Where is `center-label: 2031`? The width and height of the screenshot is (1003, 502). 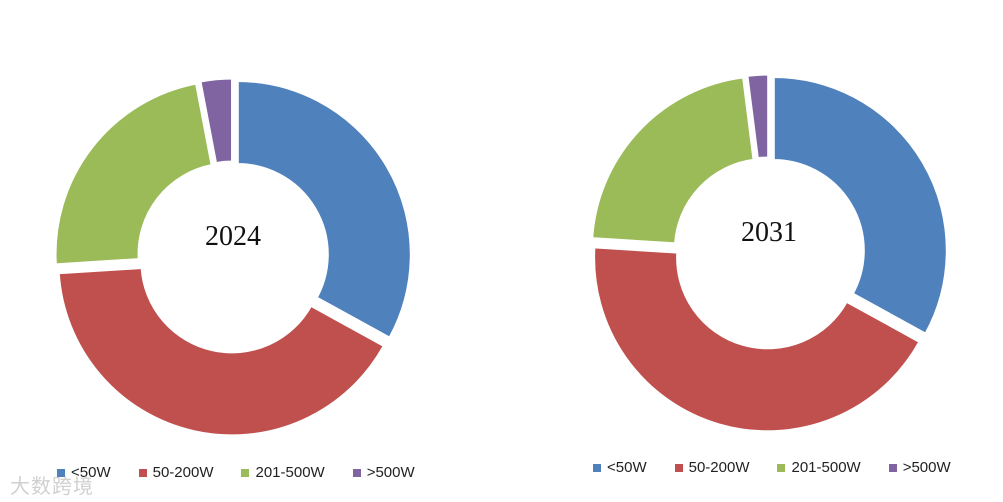
center-label: 2031 is located at coordinates (769, 232).